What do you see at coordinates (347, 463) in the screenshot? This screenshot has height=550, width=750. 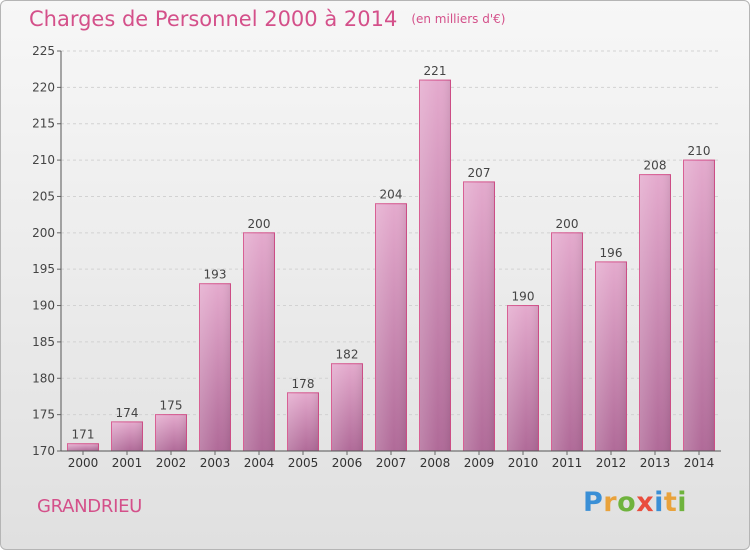 I see `x-tick-label: 2006` at bounding box center [347, 463].